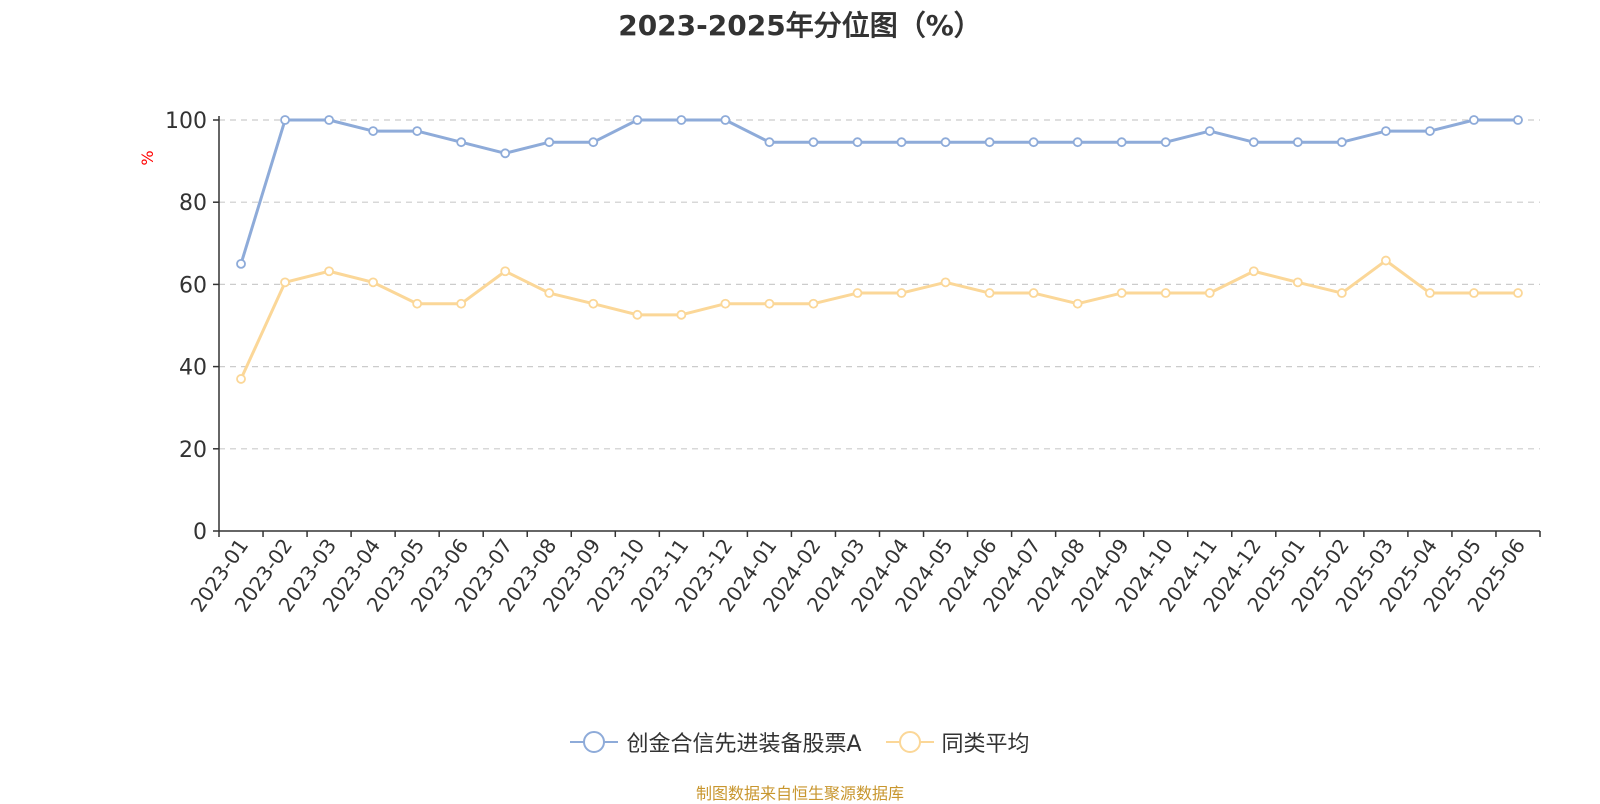 The image size is (1600, 804). What do you see at coordinates (878, 319) in the screenshot?
I see `series-line-peer-average` at bounding box center [878, 319].